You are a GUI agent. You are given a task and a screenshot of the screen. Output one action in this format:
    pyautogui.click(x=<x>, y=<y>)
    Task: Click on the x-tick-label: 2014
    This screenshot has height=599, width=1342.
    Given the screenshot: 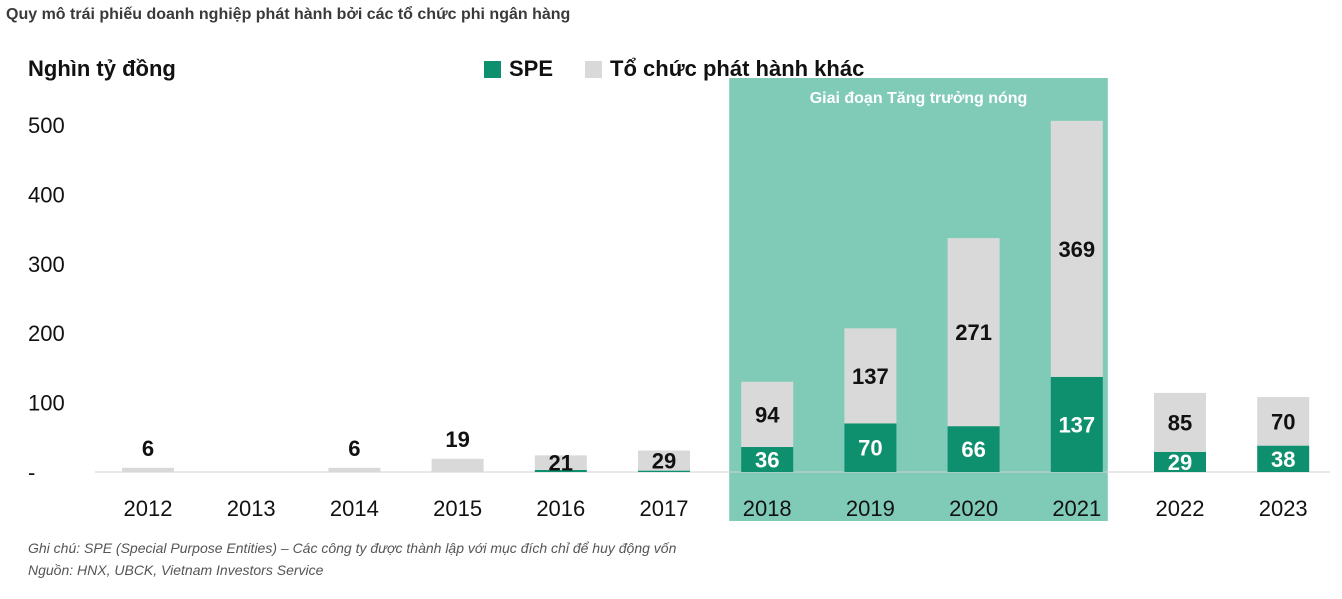 What is the action you would take?
    pyautogui.click(x=354, y=508)
    